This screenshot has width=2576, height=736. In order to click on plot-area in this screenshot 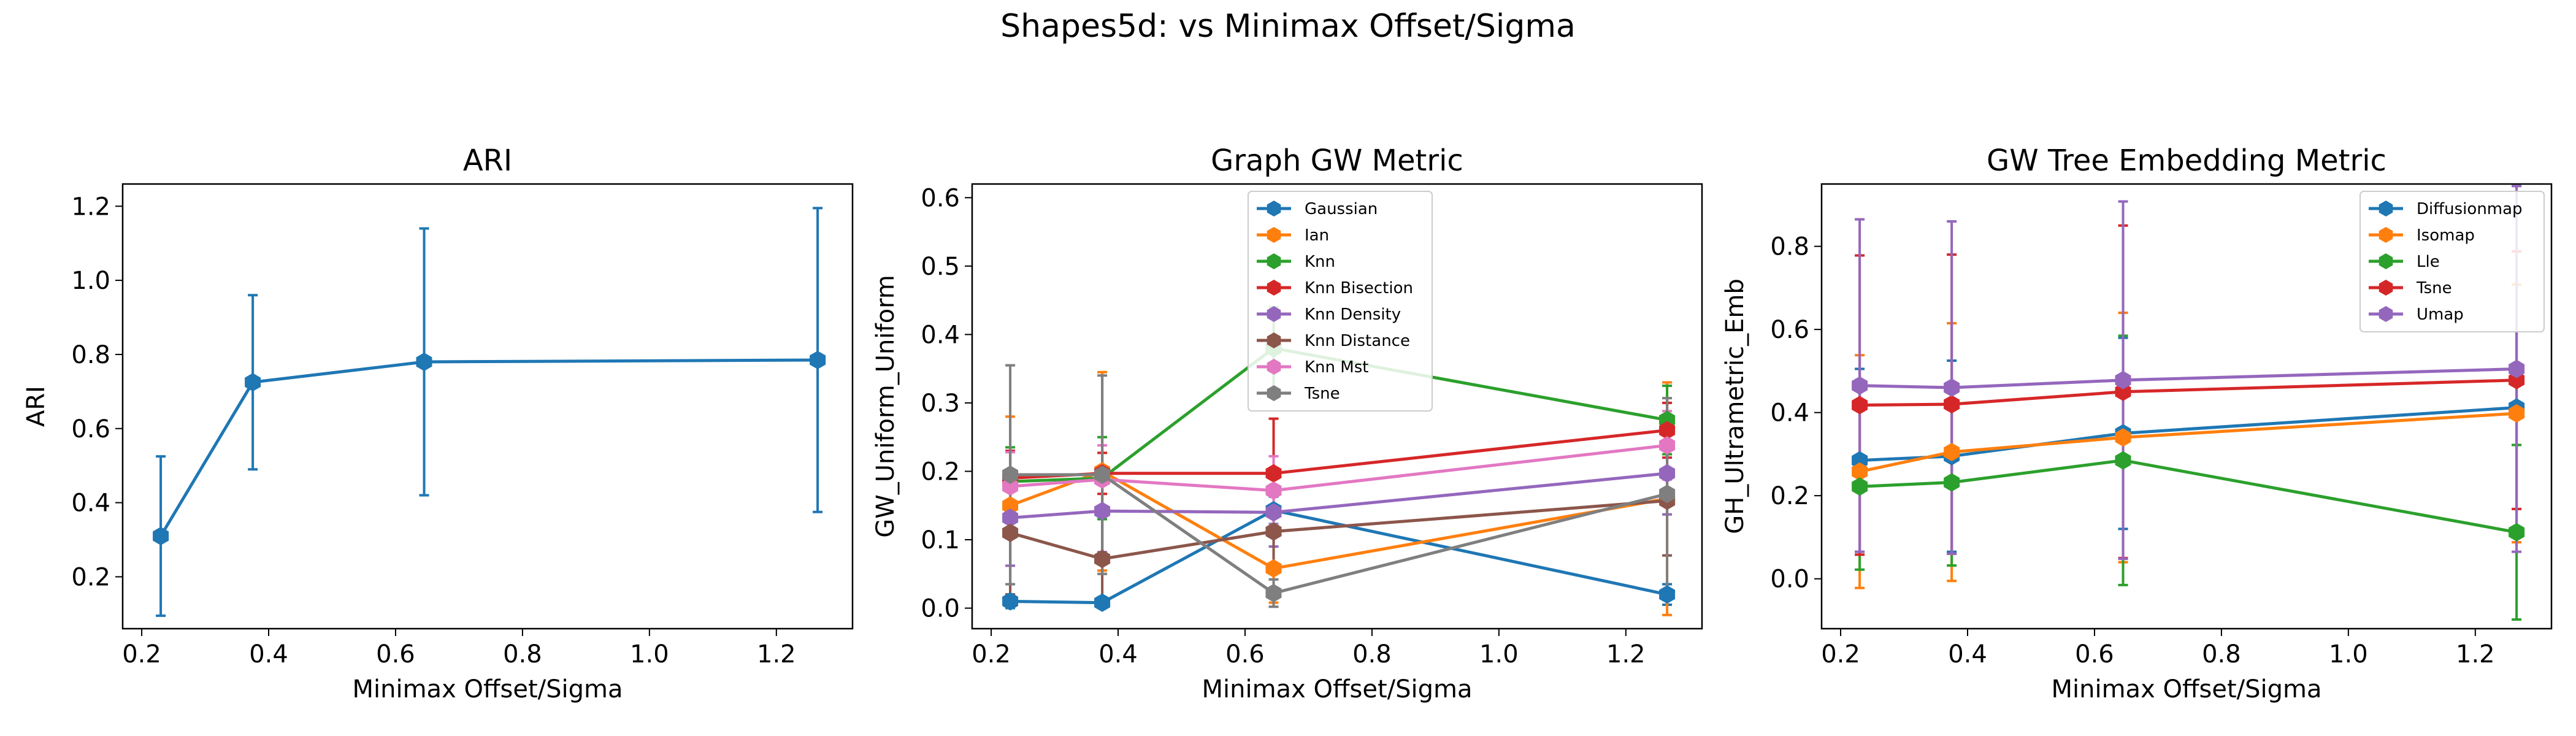, I will do `click(489, 412)`.